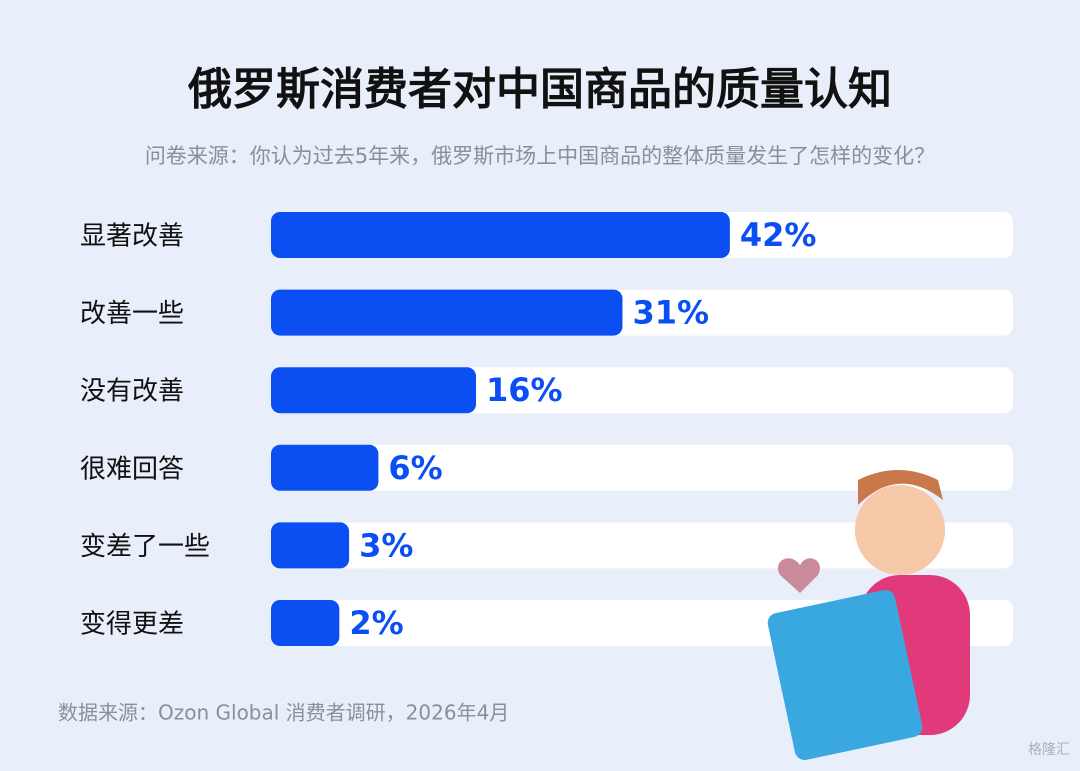 This screenshot has width=1080, height=771. I want to click on category-label: 很难回答, so click(132, 469).